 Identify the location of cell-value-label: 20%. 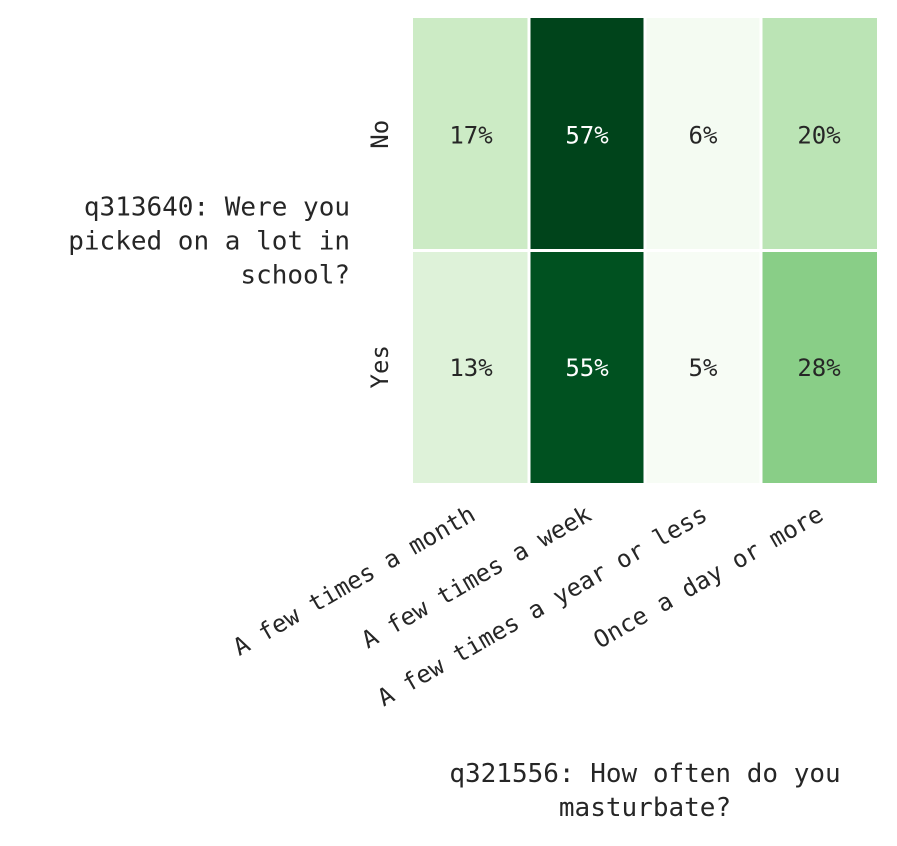
(819, 135).